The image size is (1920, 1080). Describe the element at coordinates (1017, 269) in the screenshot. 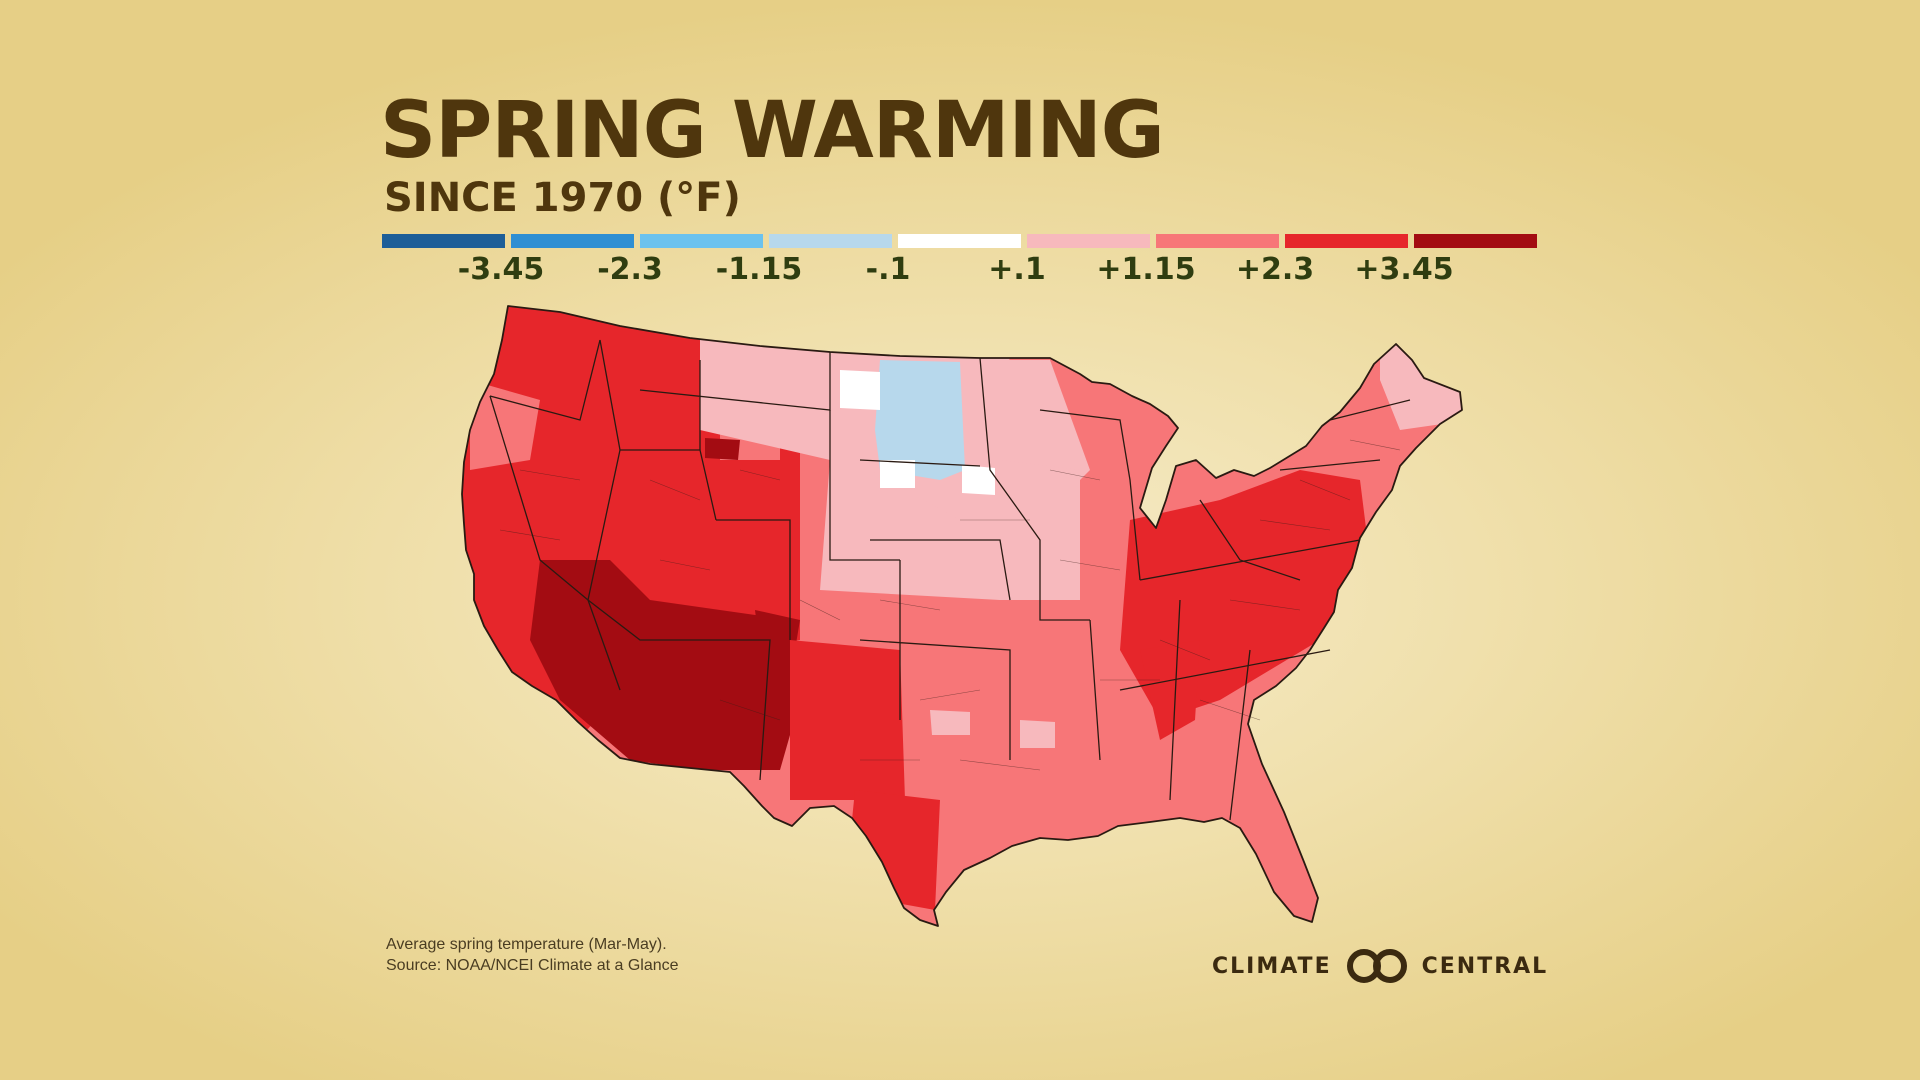

I see `legend-tick-label: +.1` at that location.